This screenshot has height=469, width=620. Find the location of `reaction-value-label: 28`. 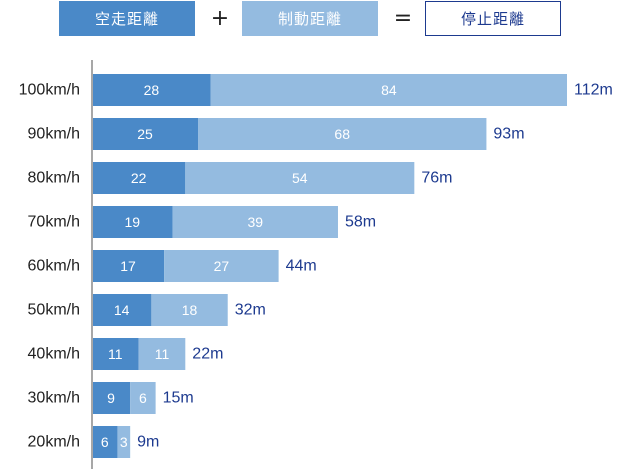

reaction-value-label: 28 is located at coordinates (152, 90).